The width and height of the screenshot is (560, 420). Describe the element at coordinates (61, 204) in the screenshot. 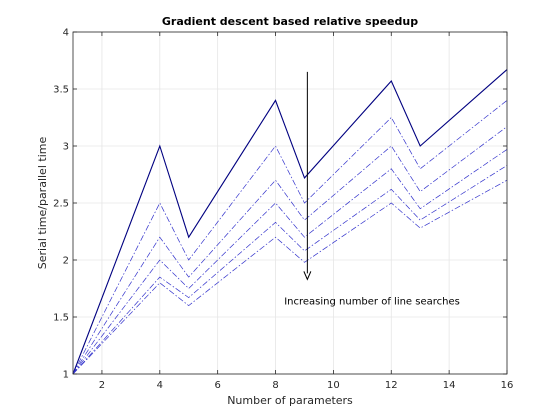

I see `y-tick-label: 2.5` at that location.